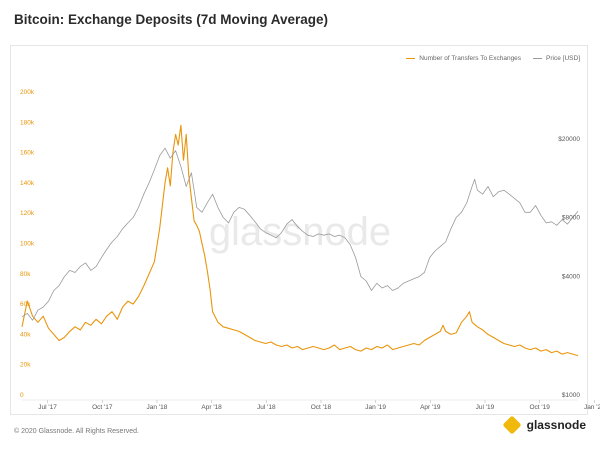 This screenshot has height=450, width=600. I want to click on y-right-tick-label: $8000, so click(571, 217).